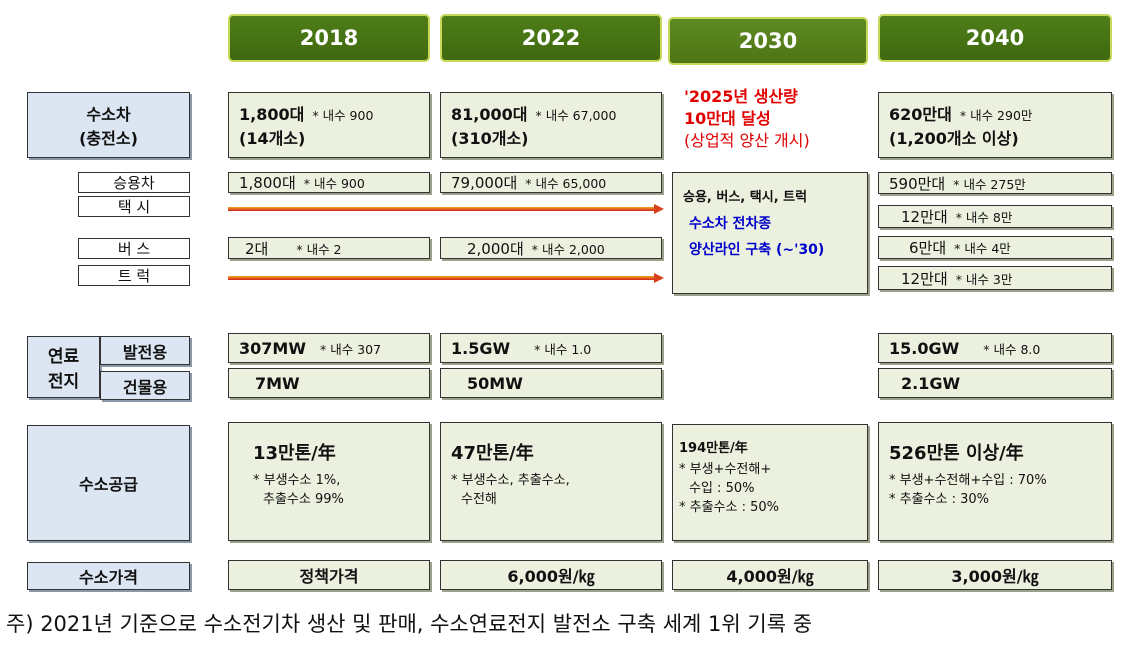  Describe the element at coordinates (954, 138) in the screenshot. I see `value: (1,200개소 이상)` at that location.